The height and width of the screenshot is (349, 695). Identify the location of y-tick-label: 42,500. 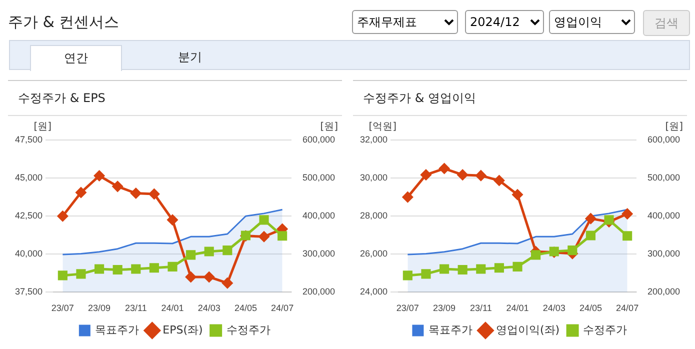
(28, 215).